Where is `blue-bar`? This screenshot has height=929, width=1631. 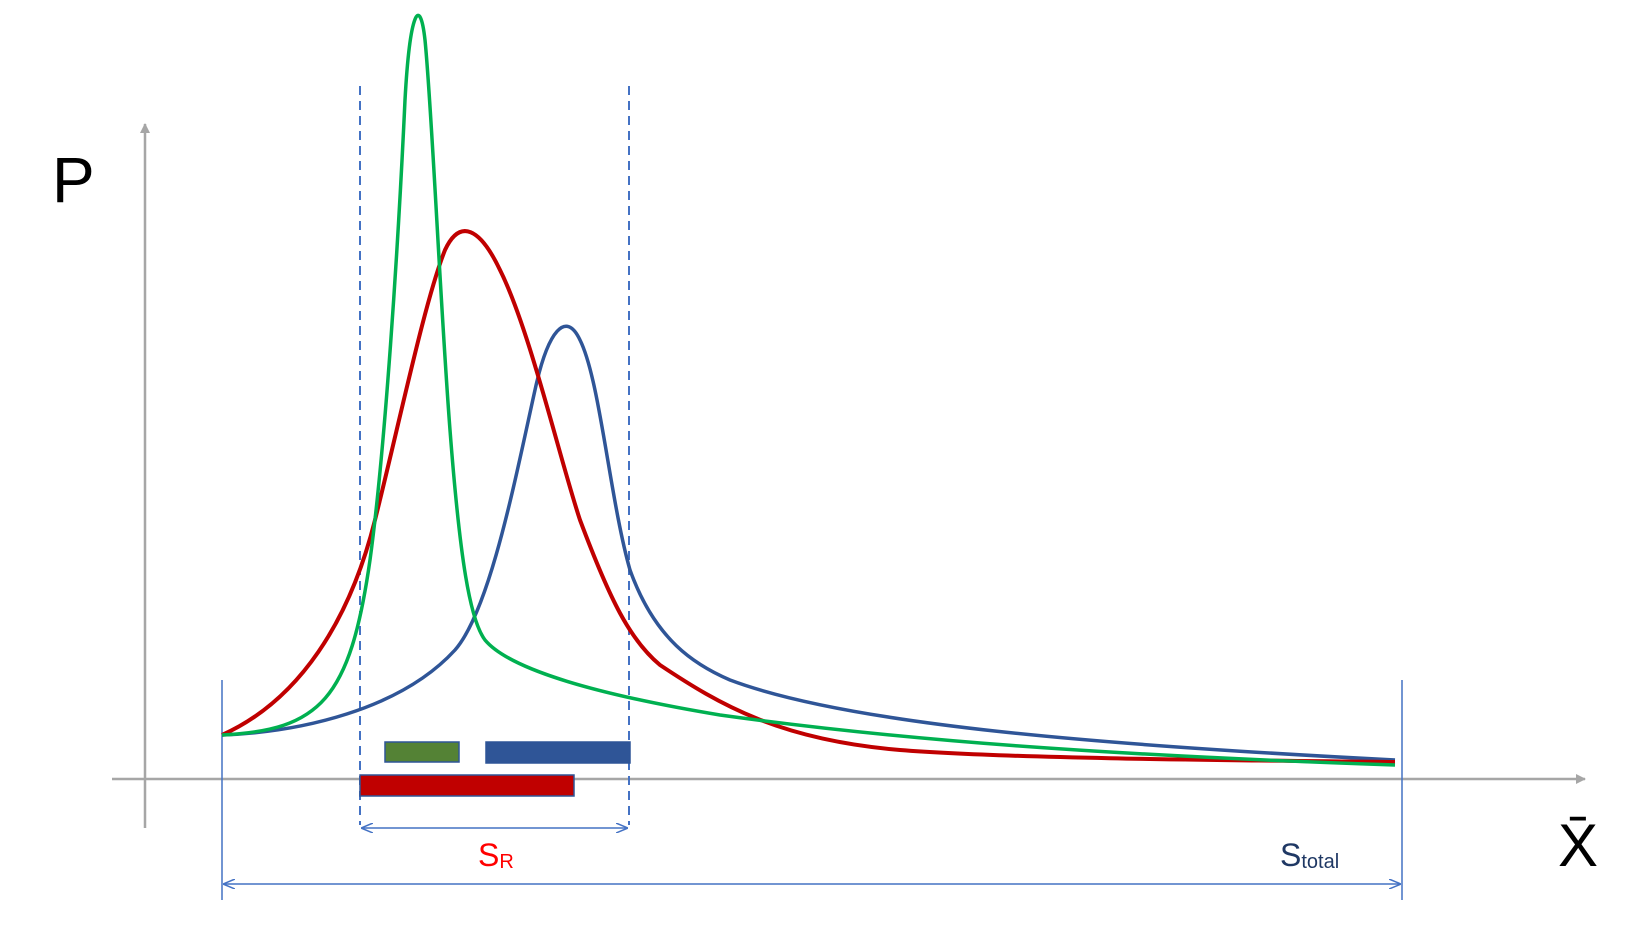 blue-bar is located at coordinates (558, 752).